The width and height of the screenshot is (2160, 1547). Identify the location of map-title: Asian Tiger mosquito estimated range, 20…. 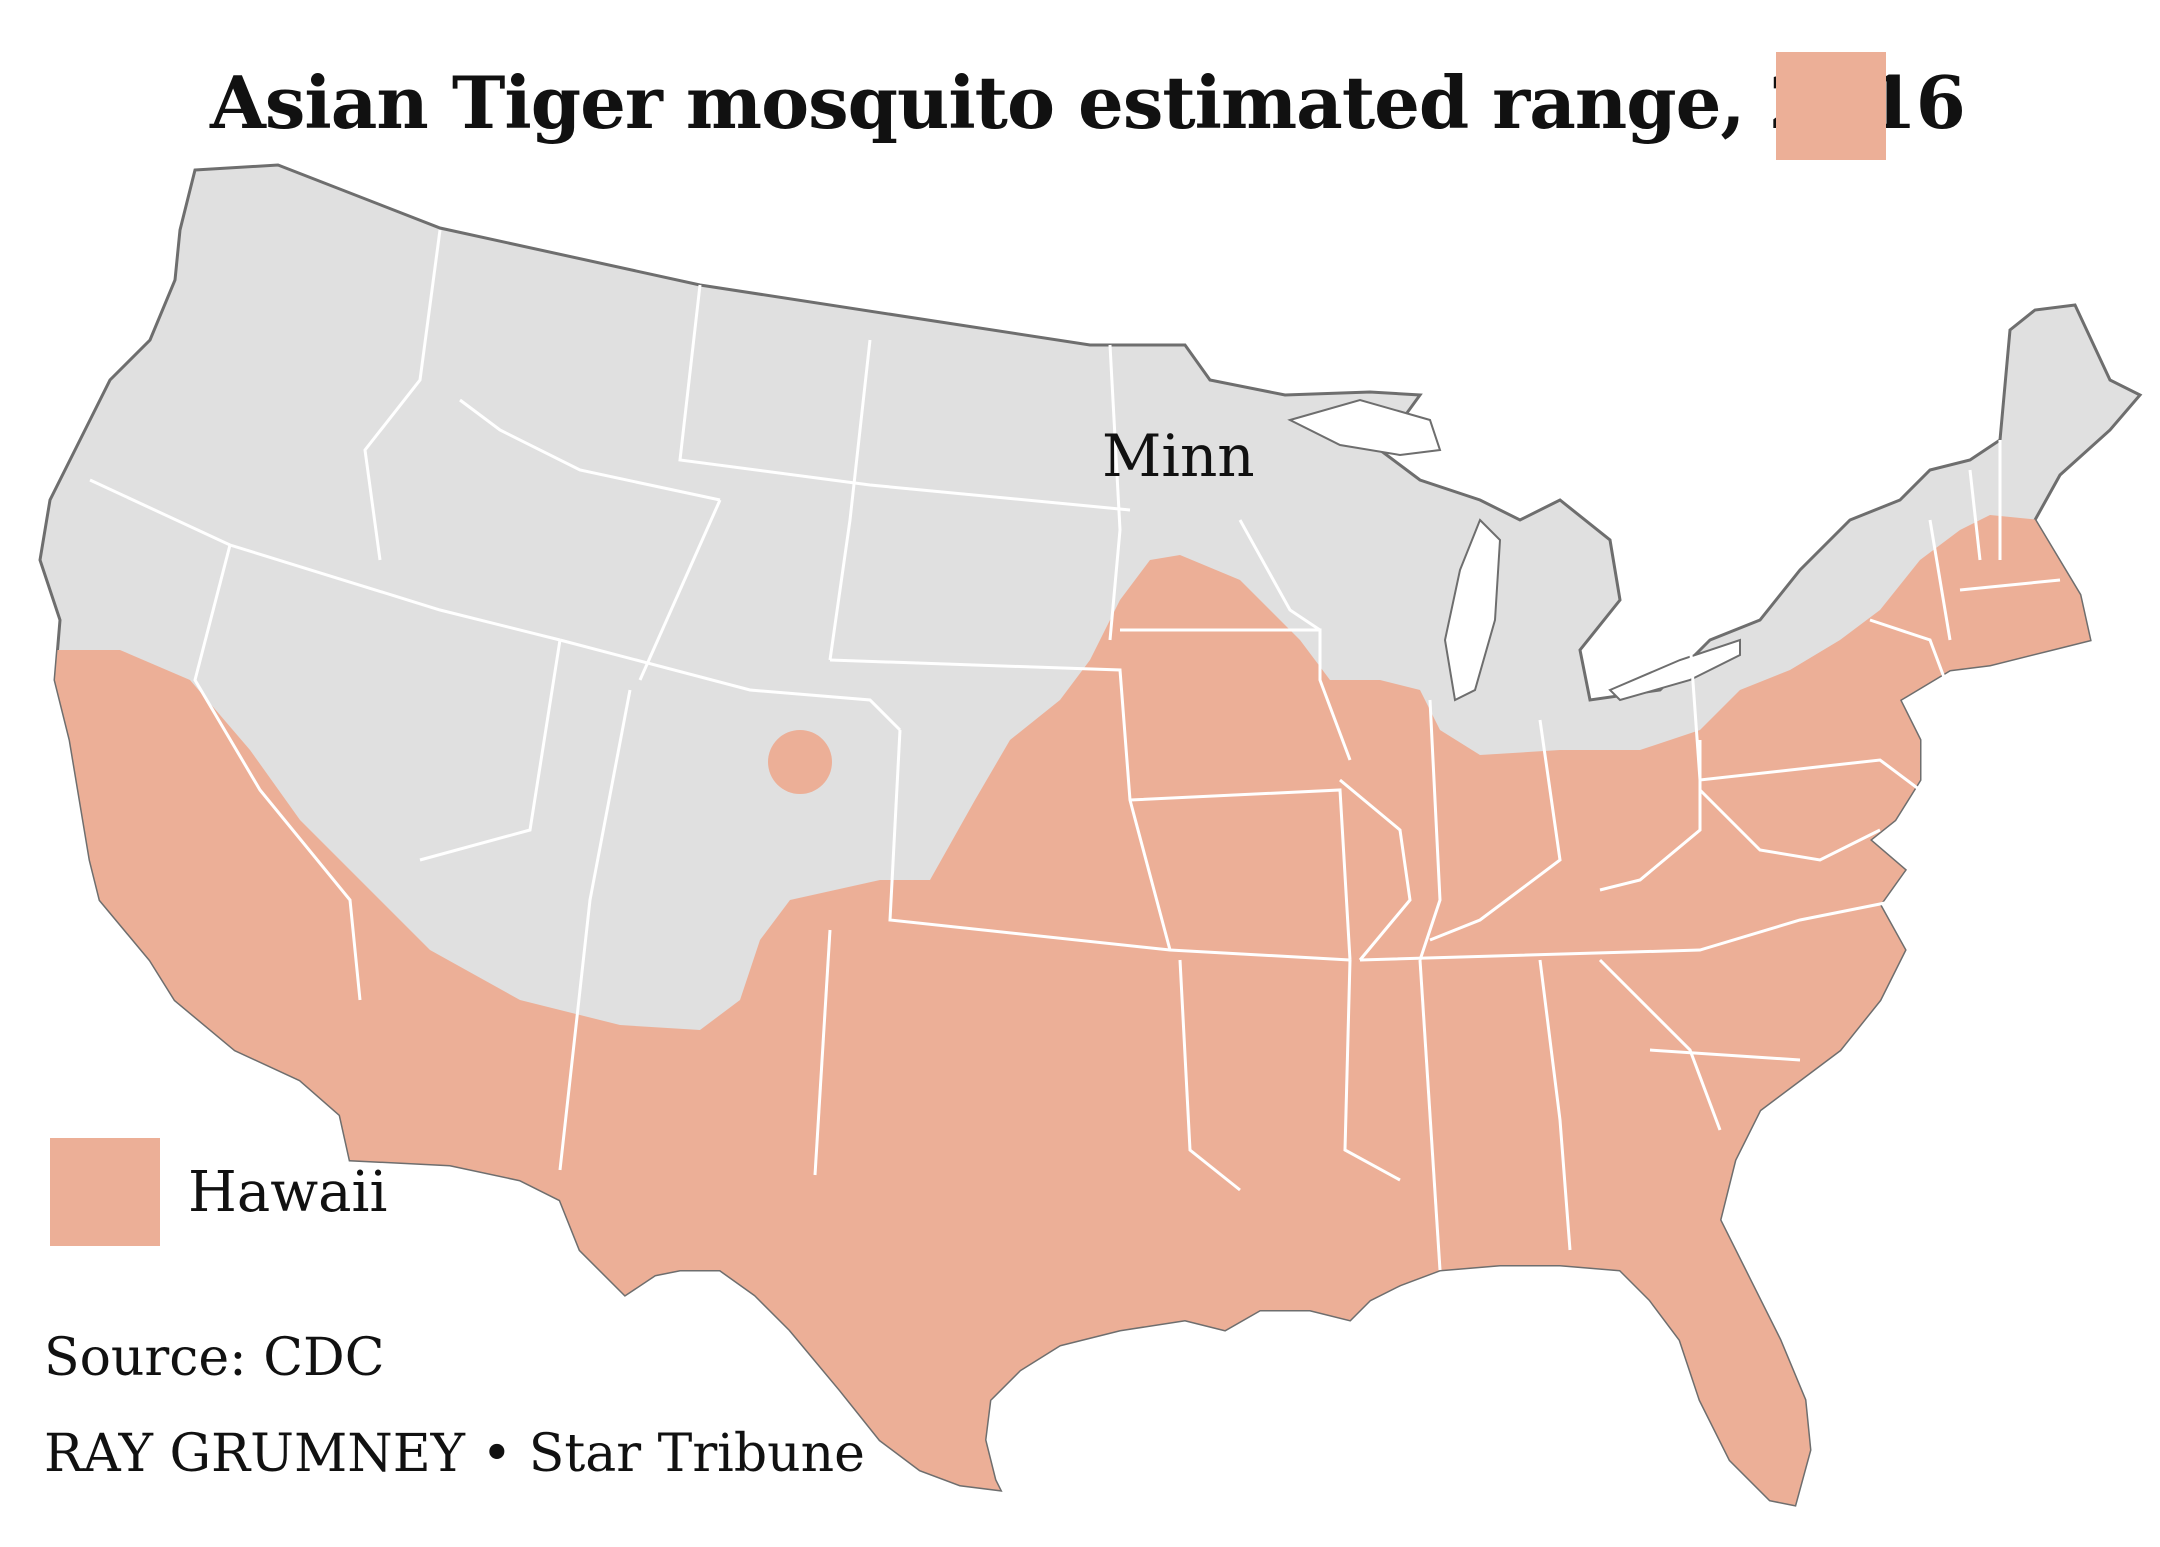
(1088, 102).